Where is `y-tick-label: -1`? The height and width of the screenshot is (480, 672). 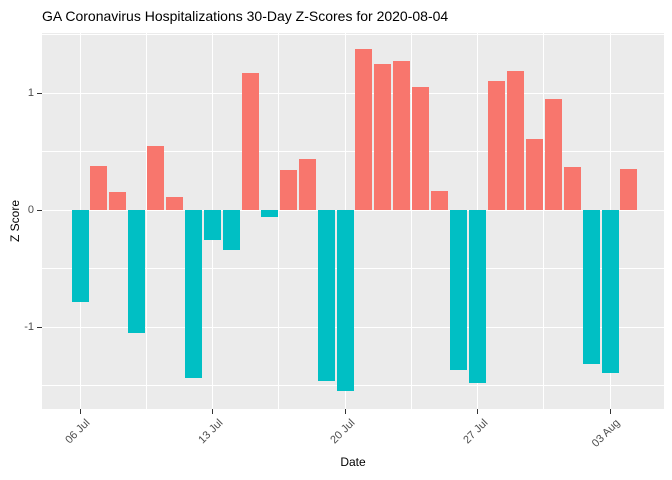
y-tick-label: -1 is located at coordinates (29, 327).